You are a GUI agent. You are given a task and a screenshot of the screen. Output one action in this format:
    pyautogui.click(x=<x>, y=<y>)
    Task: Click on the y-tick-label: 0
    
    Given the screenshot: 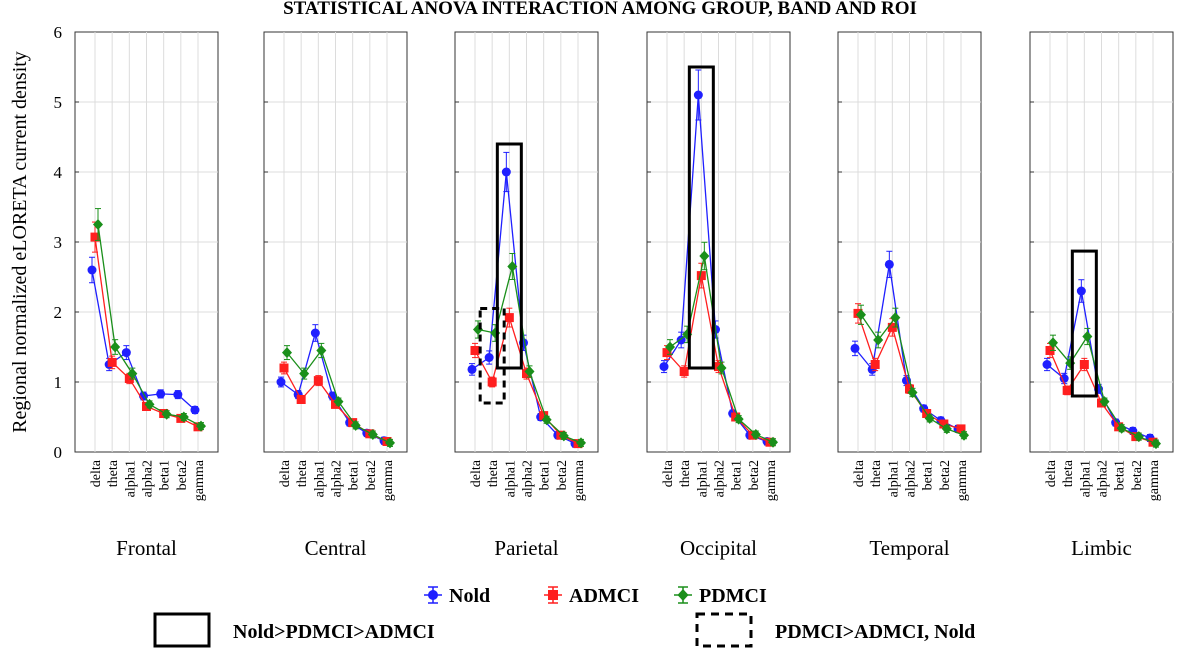 What is the action you would take?
    pyautogui.click(x=58, y=452)
    